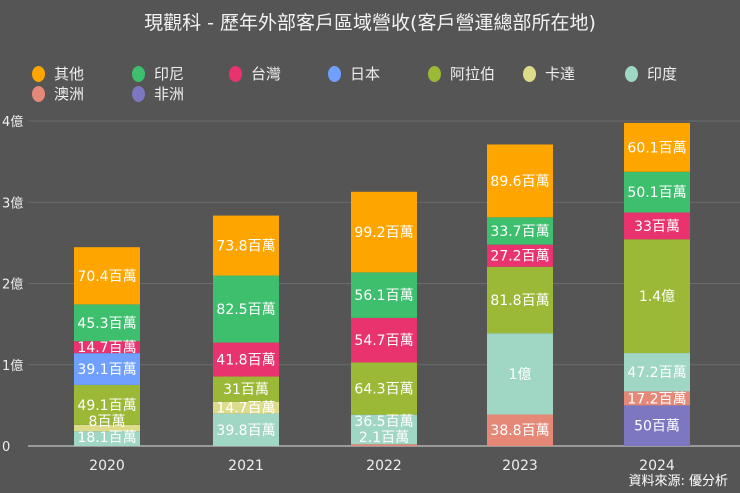 The width and height of the screenshot is (740, 493). What do you see at coordinates (169, 74) in the screenshot?
I see `legend-label: 印尼` at bounding box center [169, 74].